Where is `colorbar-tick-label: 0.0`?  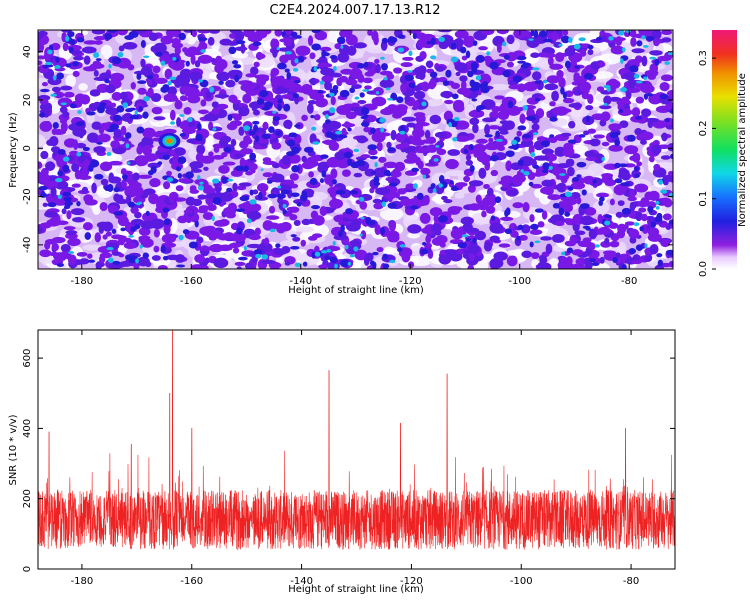 colorbar-tick-label: 0.0 is located at coordinates (703, 269).